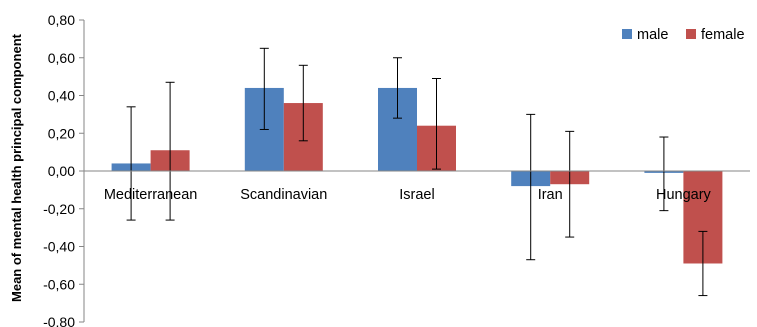 The height and width of the screenshot is (327, 757). I want to click on y-tick-label: 0,60, so click(61, 58).